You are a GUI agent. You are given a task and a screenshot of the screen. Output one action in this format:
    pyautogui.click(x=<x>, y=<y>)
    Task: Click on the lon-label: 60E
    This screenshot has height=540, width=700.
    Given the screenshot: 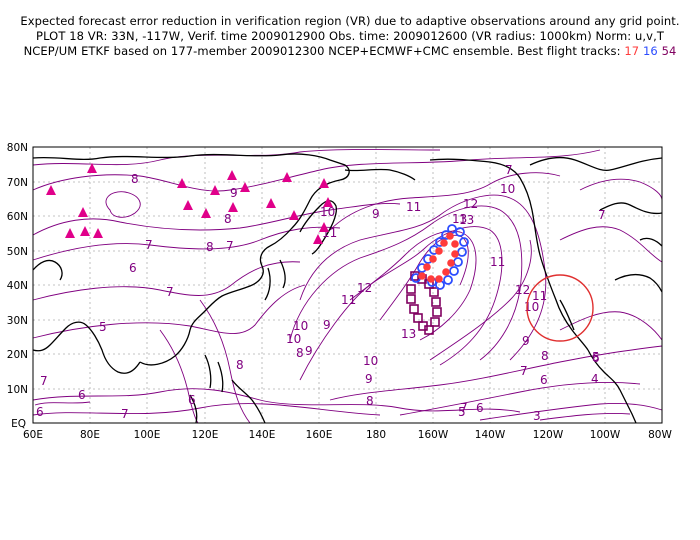 What is the action you would take?
    pyautogui.click(x=33, y=435)
    